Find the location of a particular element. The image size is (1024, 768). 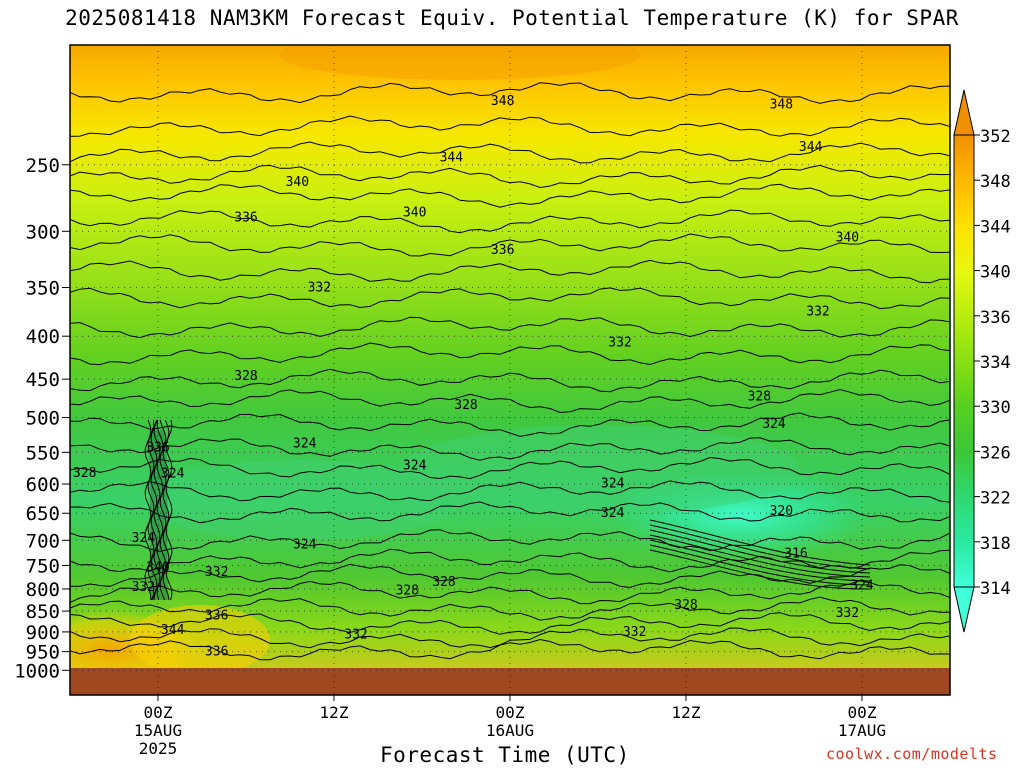

colorbar-label: 344 is located at coordinates (995, 227).